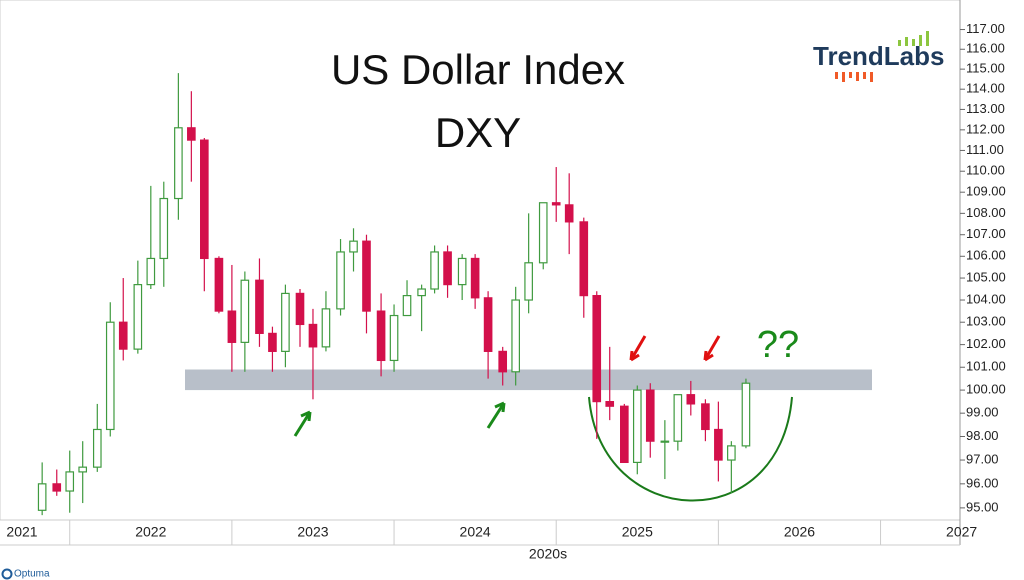 The width and height of the screenshot is (1024, 580). Describe the element at coordinates (637, 532) in the screenshot. I see `x-tick-label: 2025` at that location.